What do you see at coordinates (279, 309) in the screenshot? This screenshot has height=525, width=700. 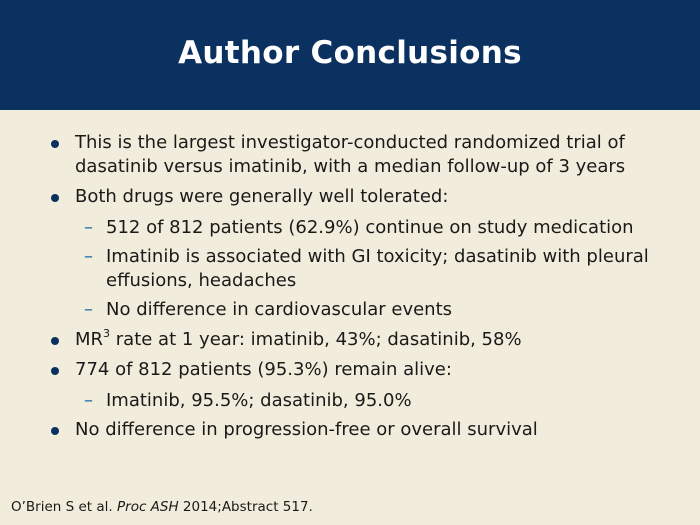 I see `sub-item-text: No difference in cardiovascular events` at bounding box center [279, 309].